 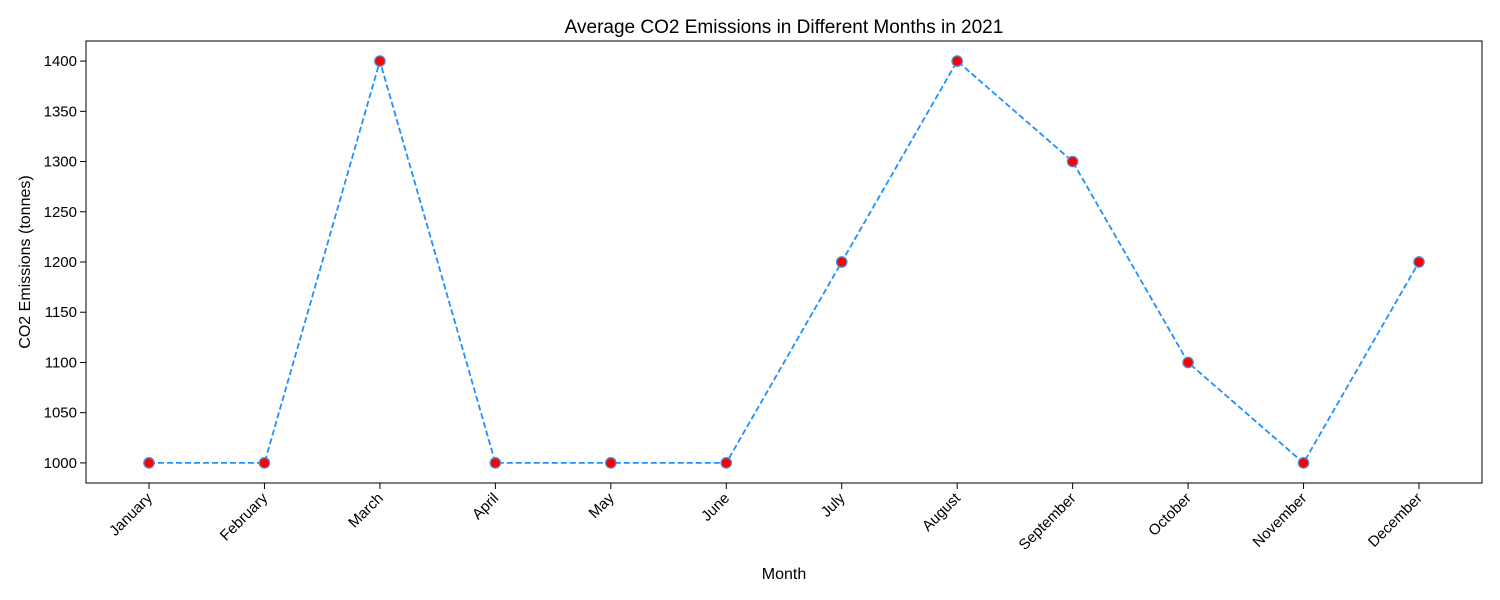 What do you see at coordinates (1279, 520) in the screenshot?
I see `x-tick-label: November` at bounding box center [1279, 520].